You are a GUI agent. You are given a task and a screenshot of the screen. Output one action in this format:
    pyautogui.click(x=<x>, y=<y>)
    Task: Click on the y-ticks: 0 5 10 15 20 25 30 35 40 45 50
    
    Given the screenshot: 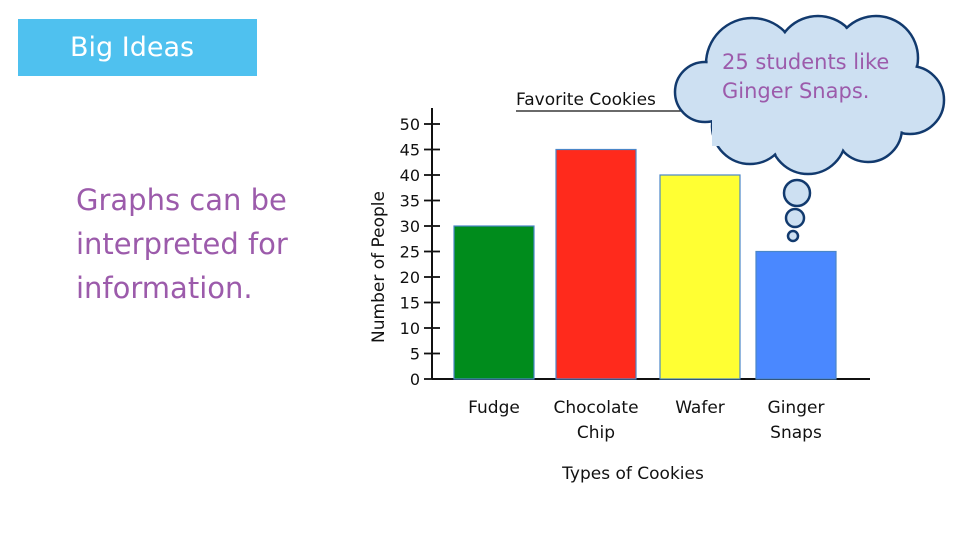 What is the action you would take?
    pyautogui.click(x=420, y=252)
    